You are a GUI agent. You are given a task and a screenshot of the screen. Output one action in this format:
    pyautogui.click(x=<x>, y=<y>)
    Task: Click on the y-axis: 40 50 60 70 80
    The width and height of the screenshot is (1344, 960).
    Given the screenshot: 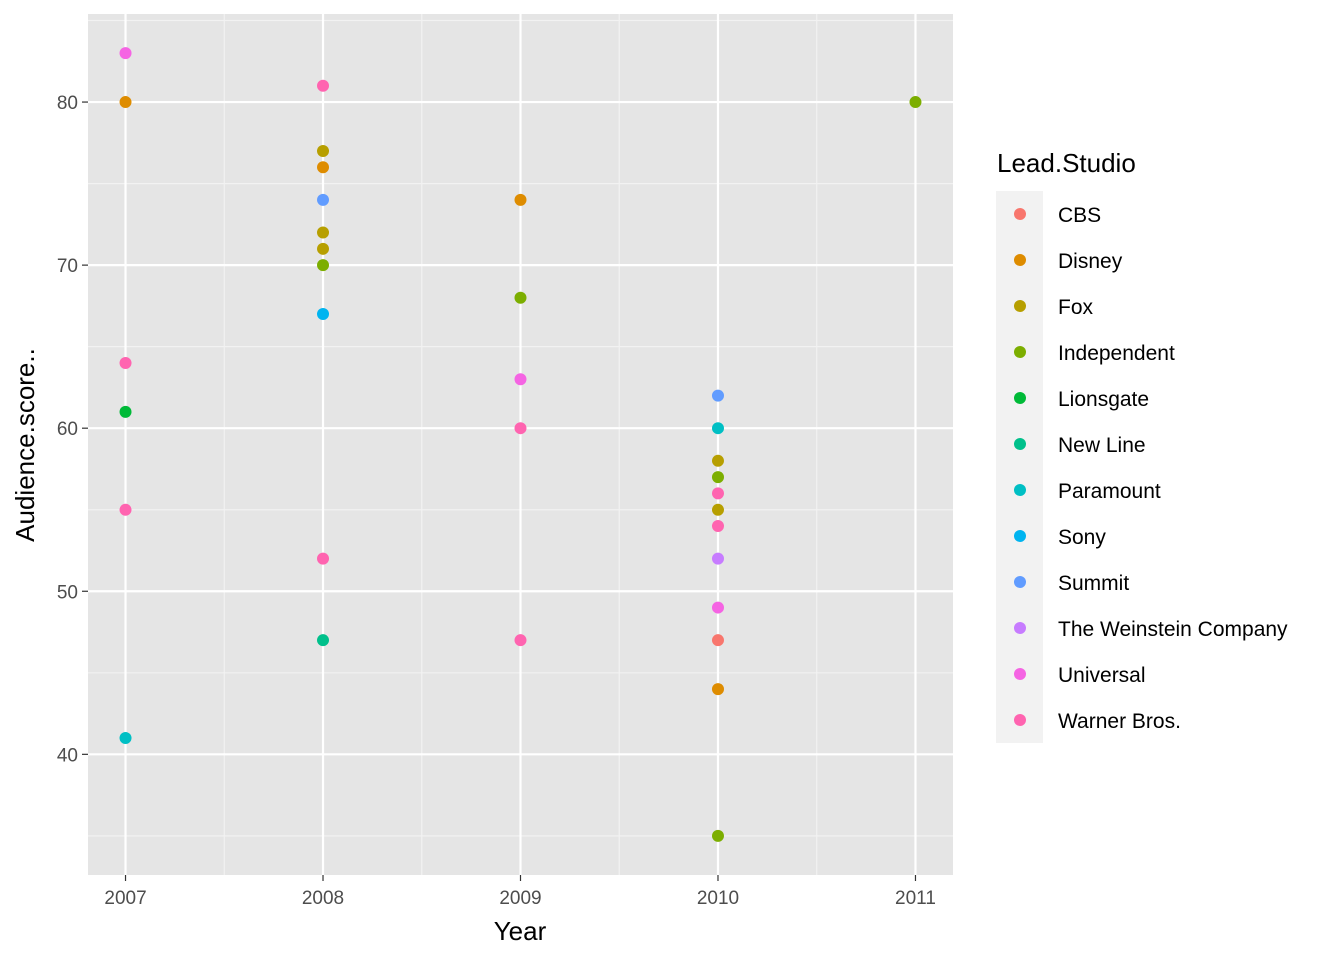 What is the action you would take?
    pyautogui.click(x=72, y=429)
    